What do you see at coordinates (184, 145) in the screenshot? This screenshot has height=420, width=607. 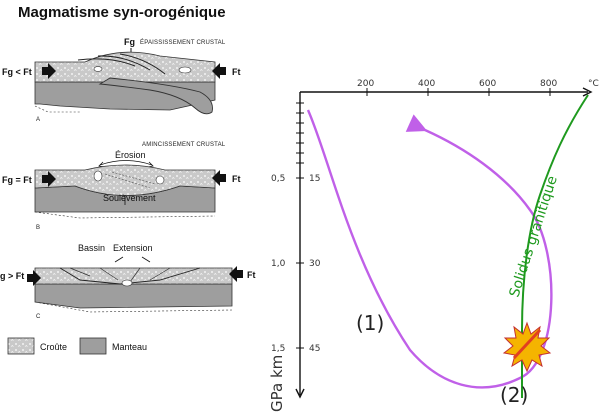 I see `panel-b-caption: AMINCISSEMENT CRUSTAL` at bounding box center [184, 145].